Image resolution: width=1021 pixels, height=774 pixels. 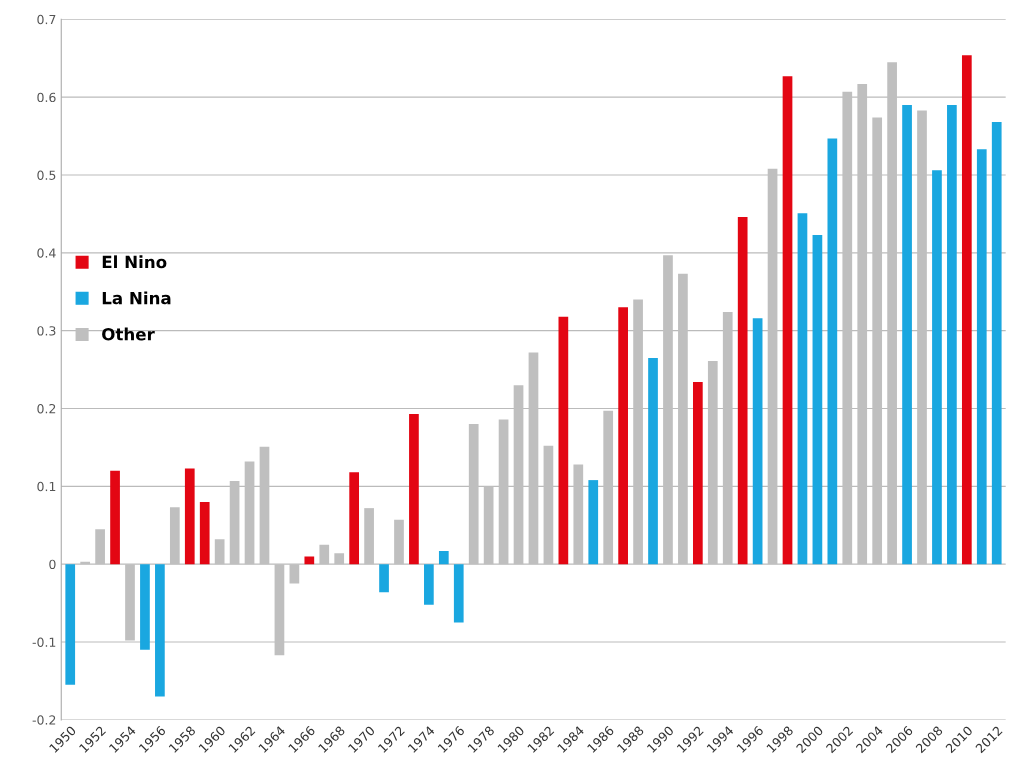 I want to click on y-tick-label: 0.4, so click(x=46, y=253).